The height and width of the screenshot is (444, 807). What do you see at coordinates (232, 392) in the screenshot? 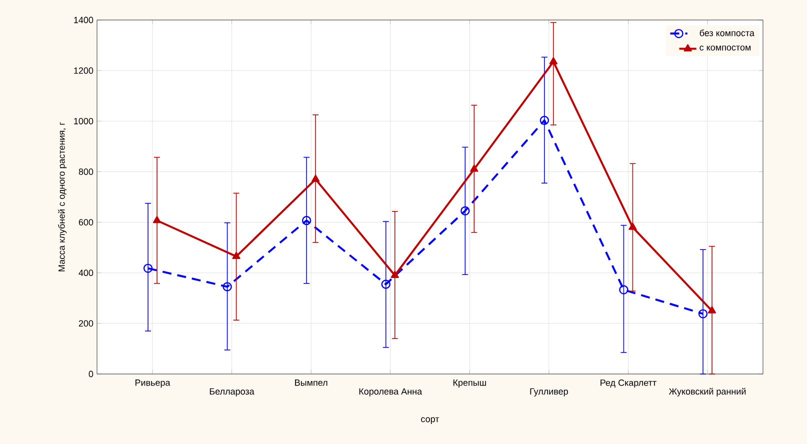
I see `x-tick-label: Беллароза` at bounding box center [232, 392].